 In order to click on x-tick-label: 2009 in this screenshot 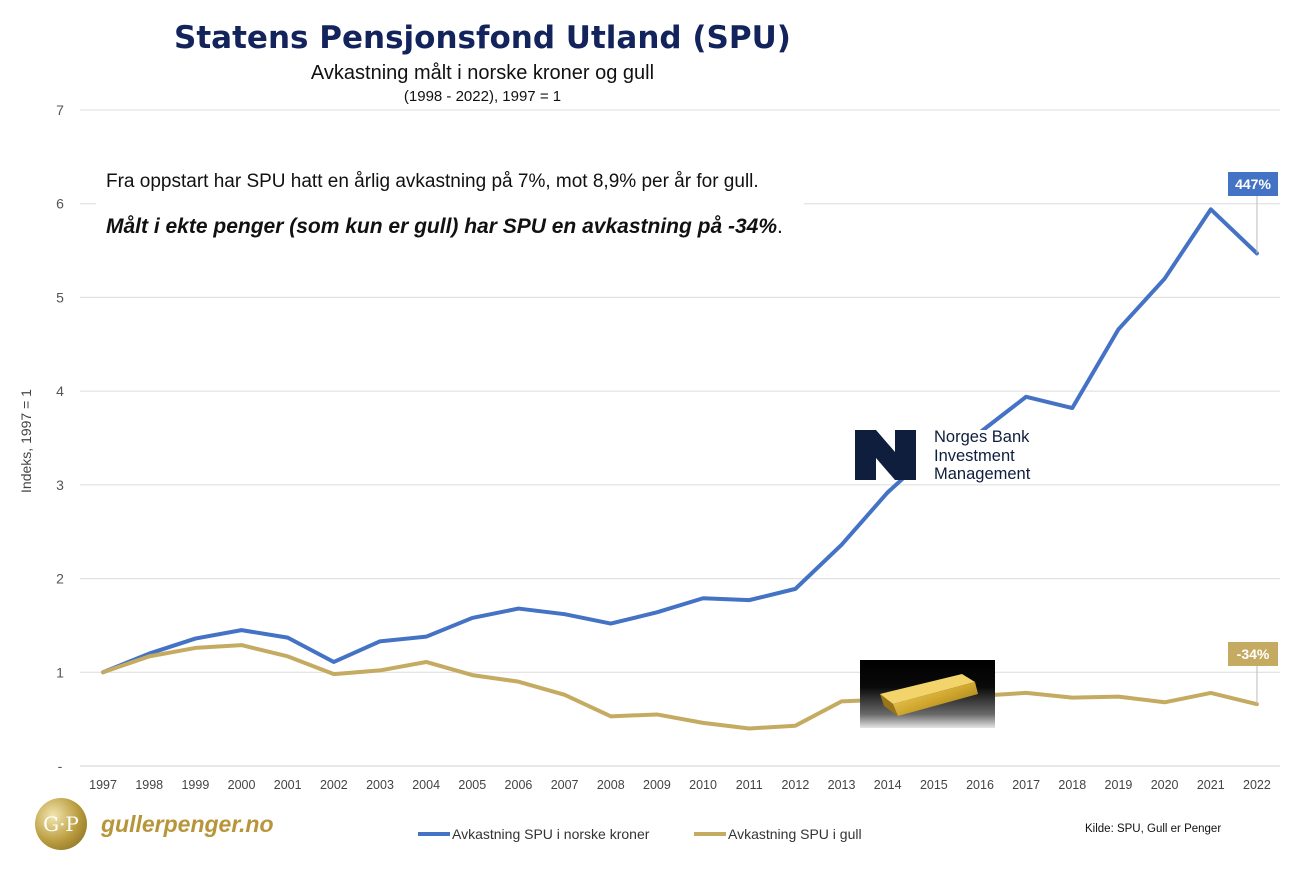, I will do `click(657, 785)`.